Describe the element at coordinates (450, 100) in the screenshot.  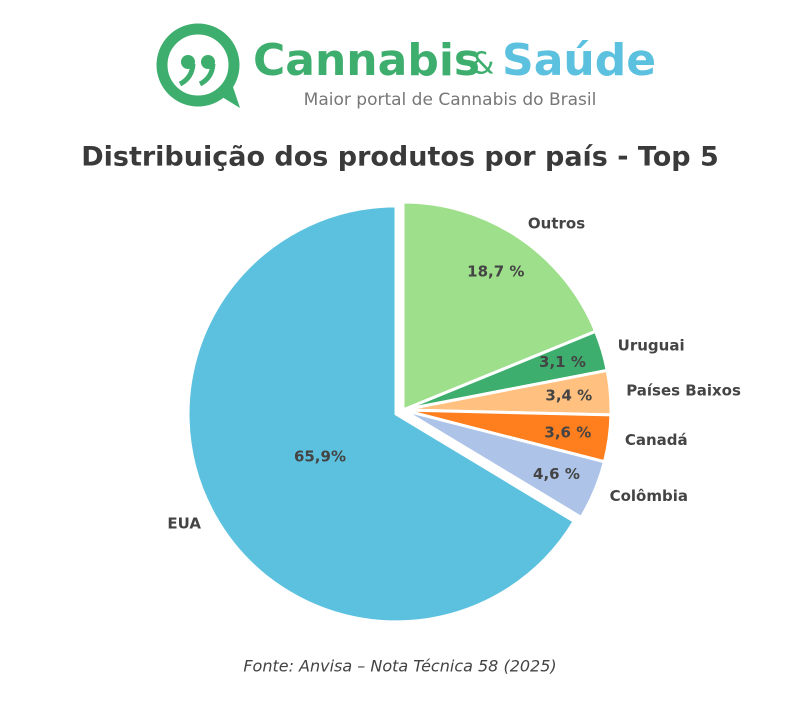
I see `tagline: Maior portal de Cannabis do Brasil` at that location.